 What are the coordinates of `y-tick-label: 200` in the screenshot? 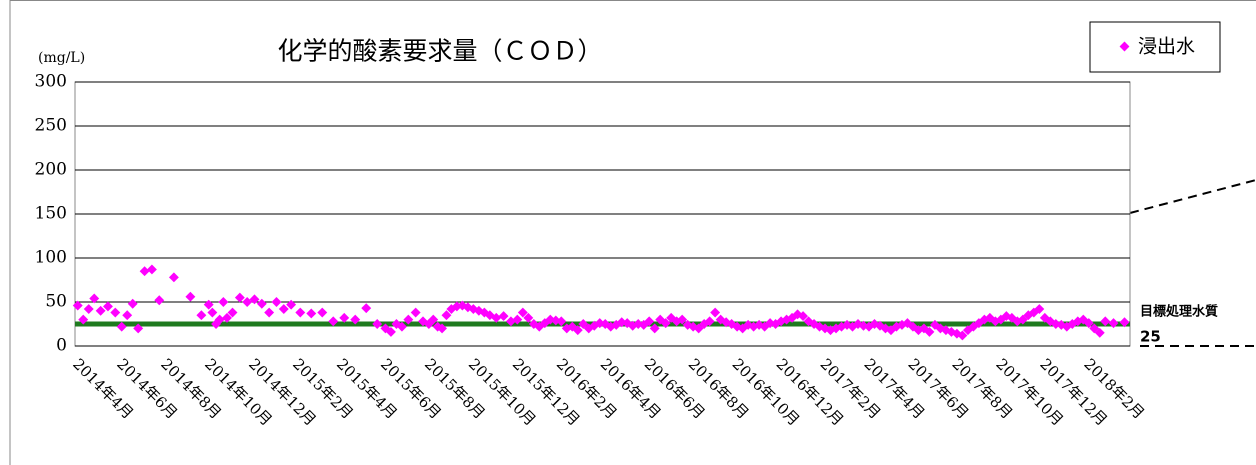 It's located at (51, 170).